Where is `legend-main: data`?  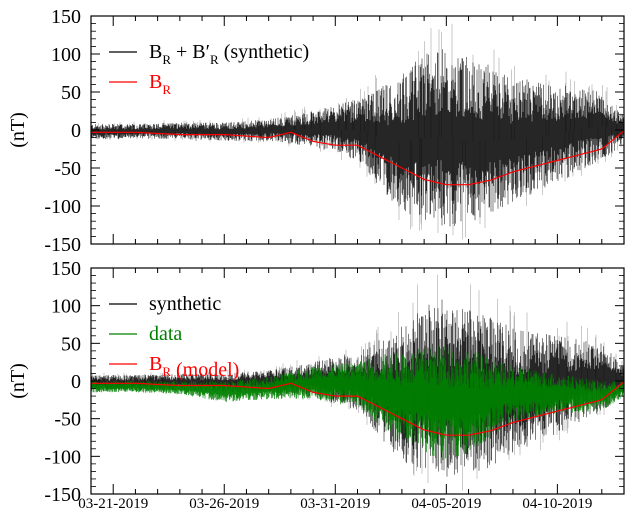 legend-main: data is located at coordinates (165, 334).